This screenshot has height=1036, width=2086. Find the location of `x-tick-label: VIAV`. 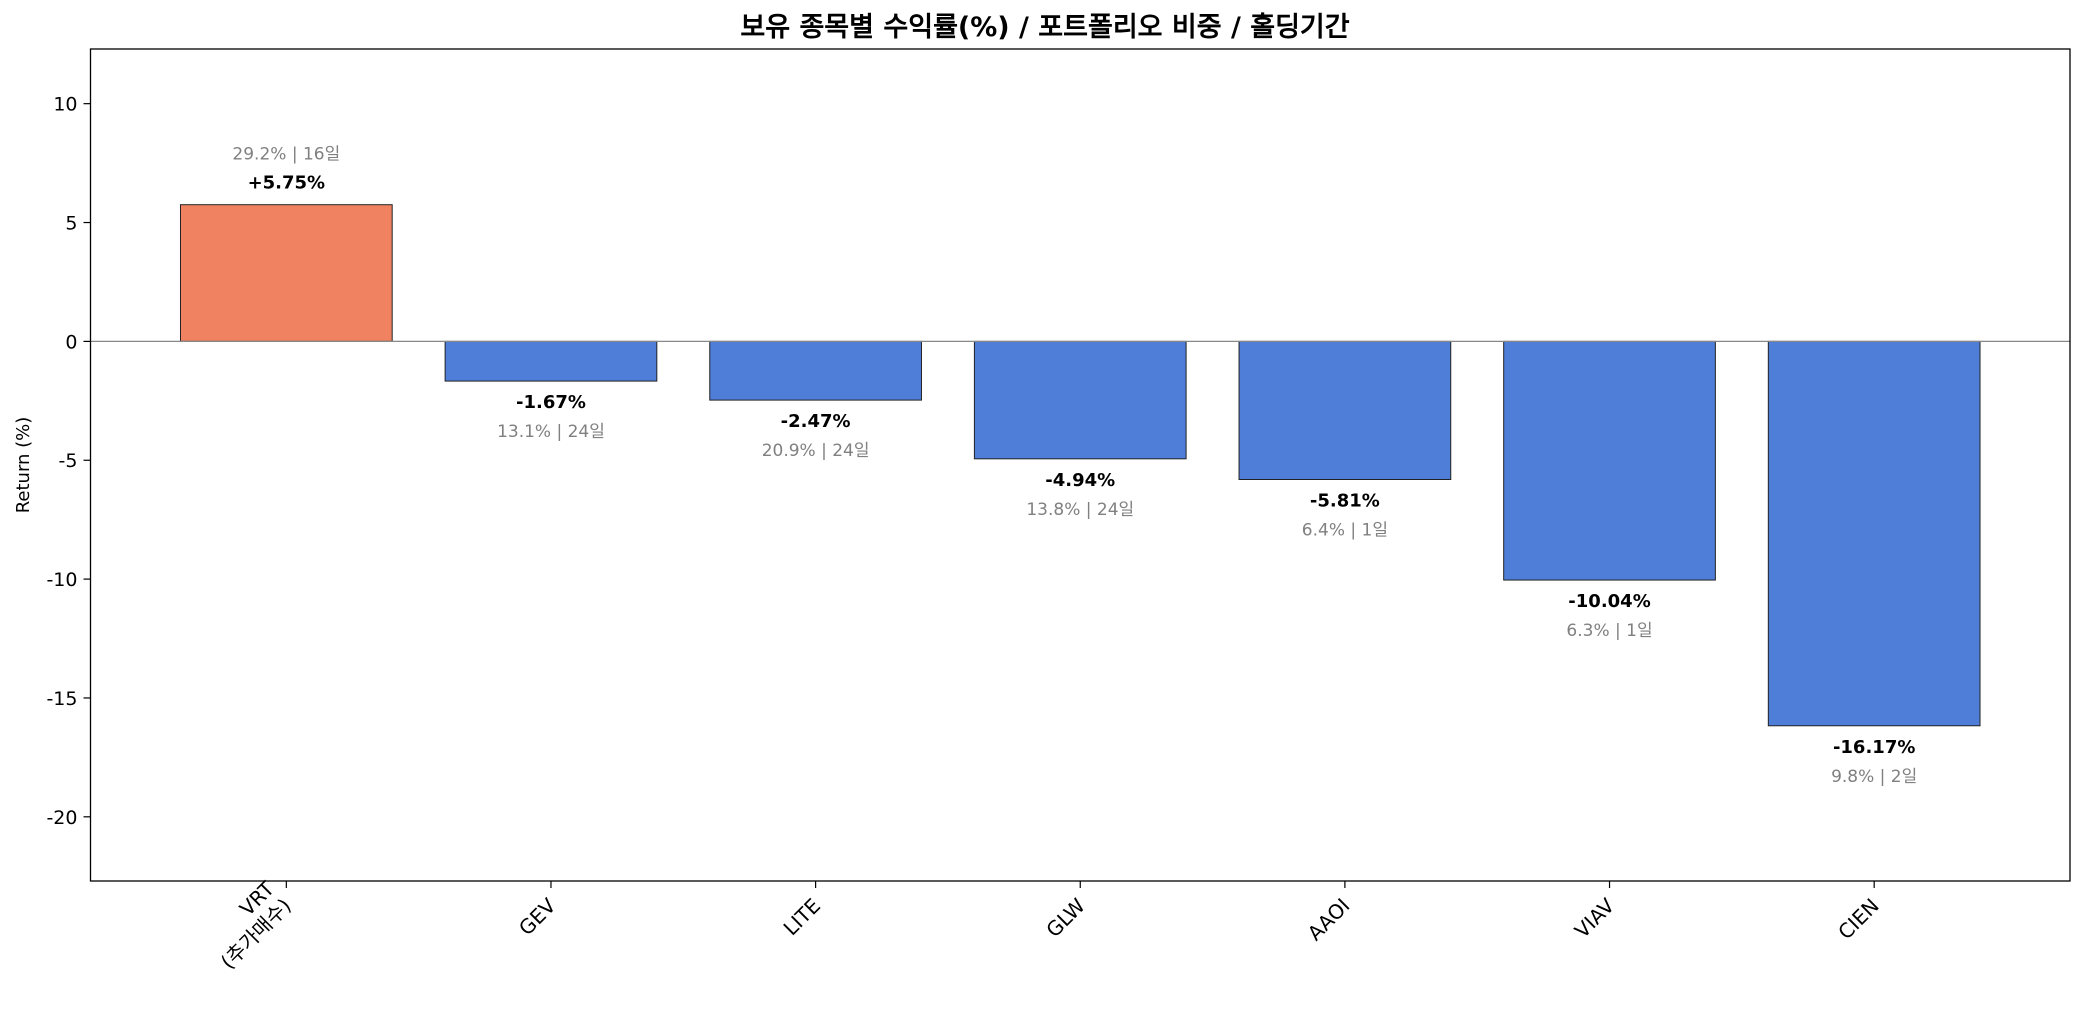

x-tick-label: VIAV is located at coordinates (1594, 917).